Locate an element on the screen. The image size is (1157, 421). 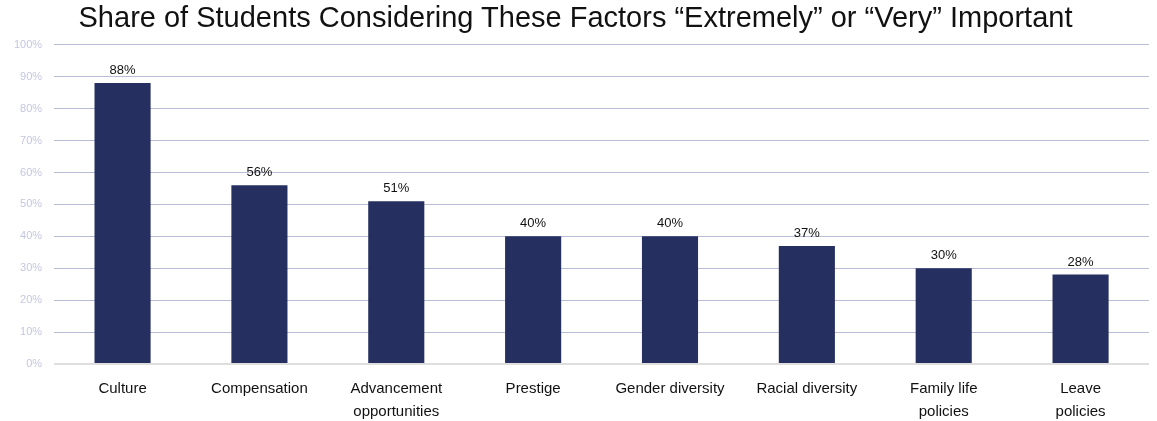
x-tick-label: Prestige is located at coordinates (533, 388).